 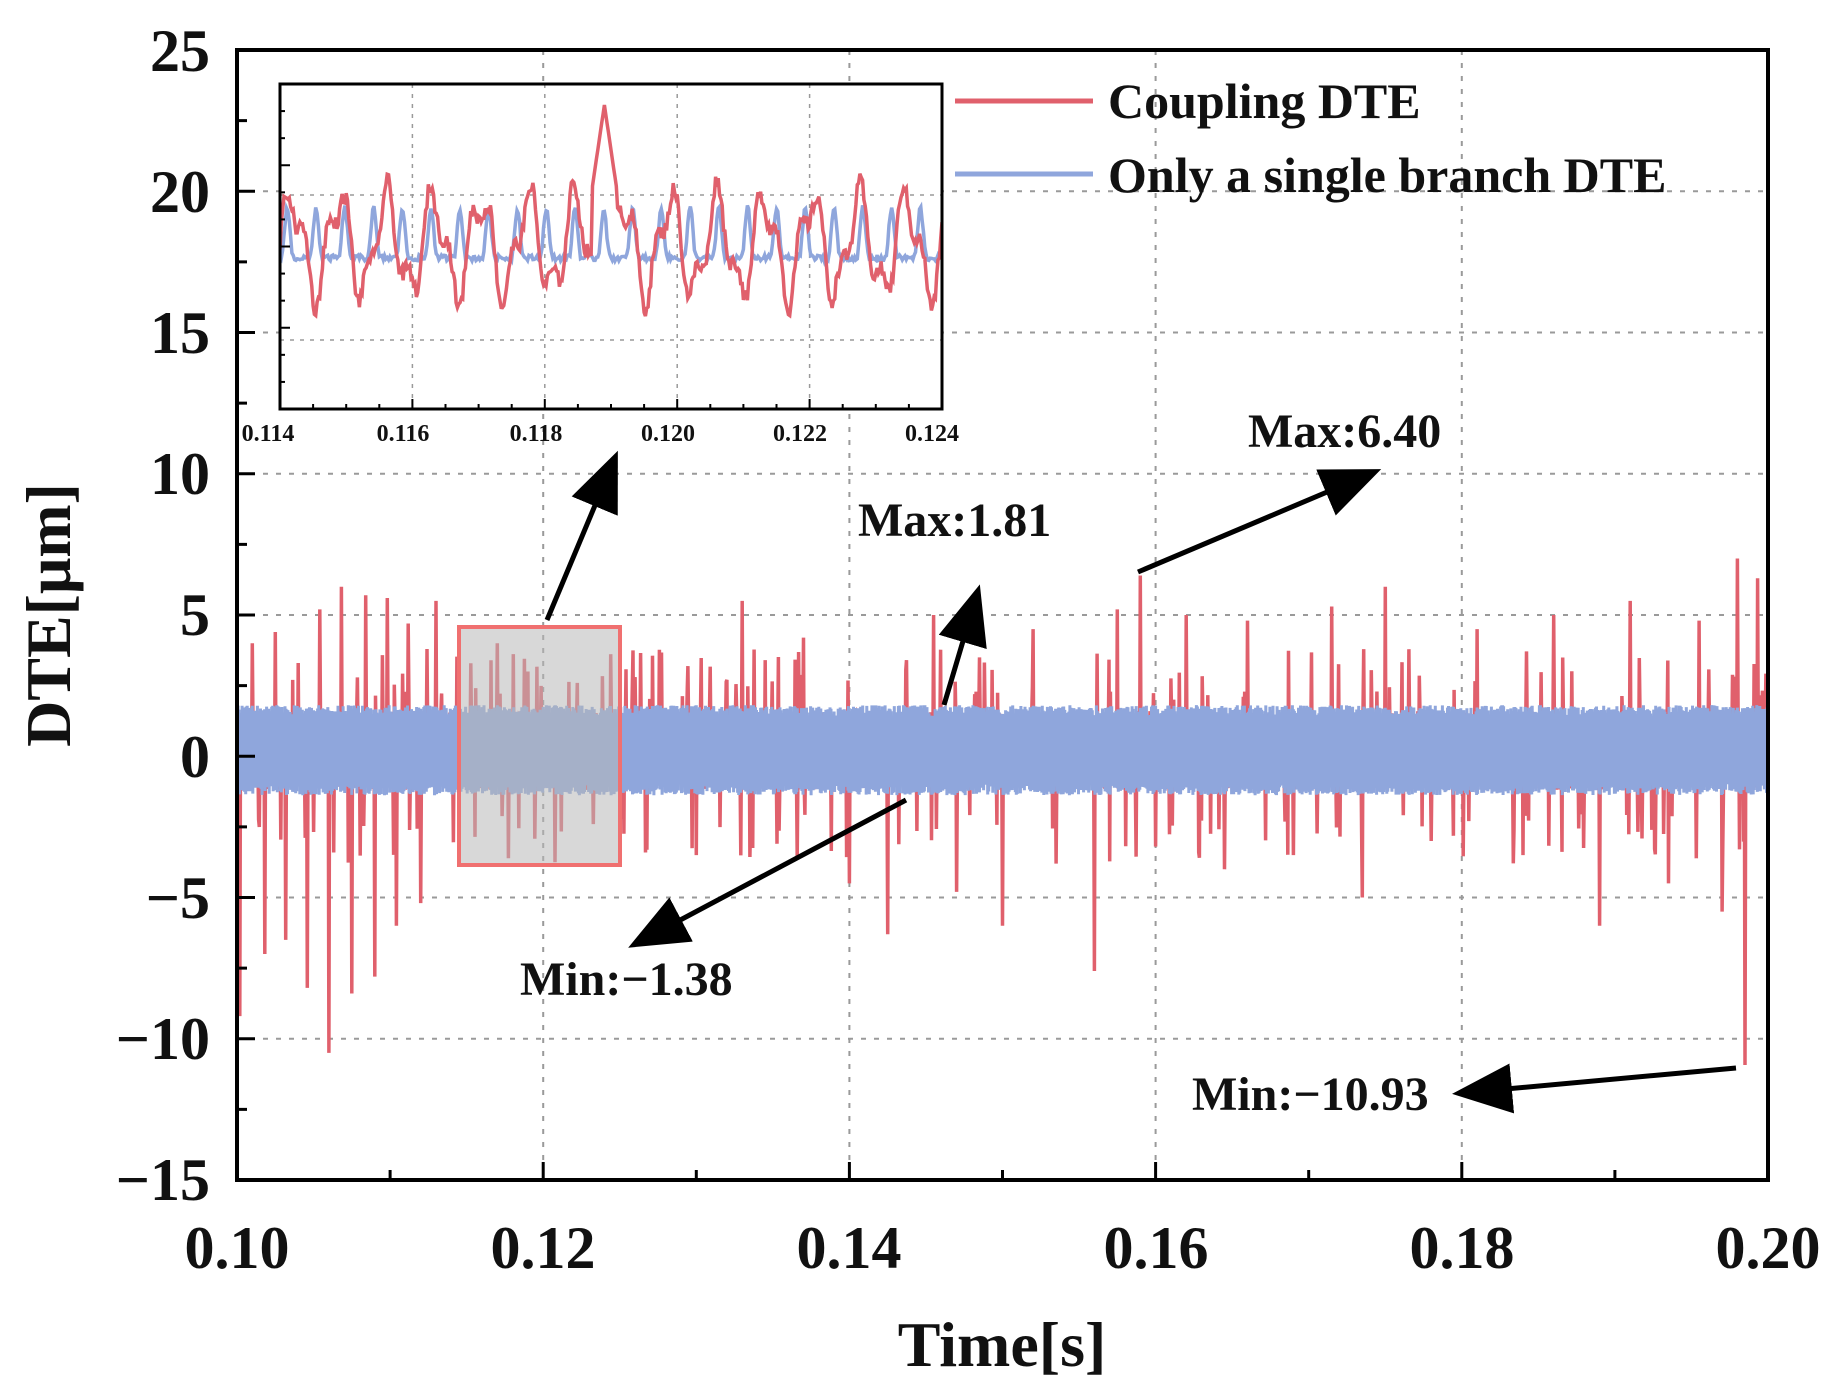 I want to click on annotation-min-1-38: Min:−1.38, so click(x=626, y=979).